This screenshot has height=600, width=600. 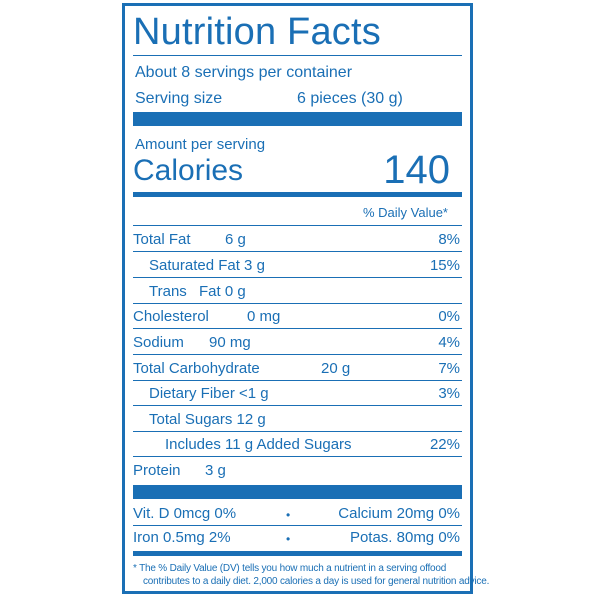 I want to click on nutrient-amount: 6 g, so click(x=235, y=239).